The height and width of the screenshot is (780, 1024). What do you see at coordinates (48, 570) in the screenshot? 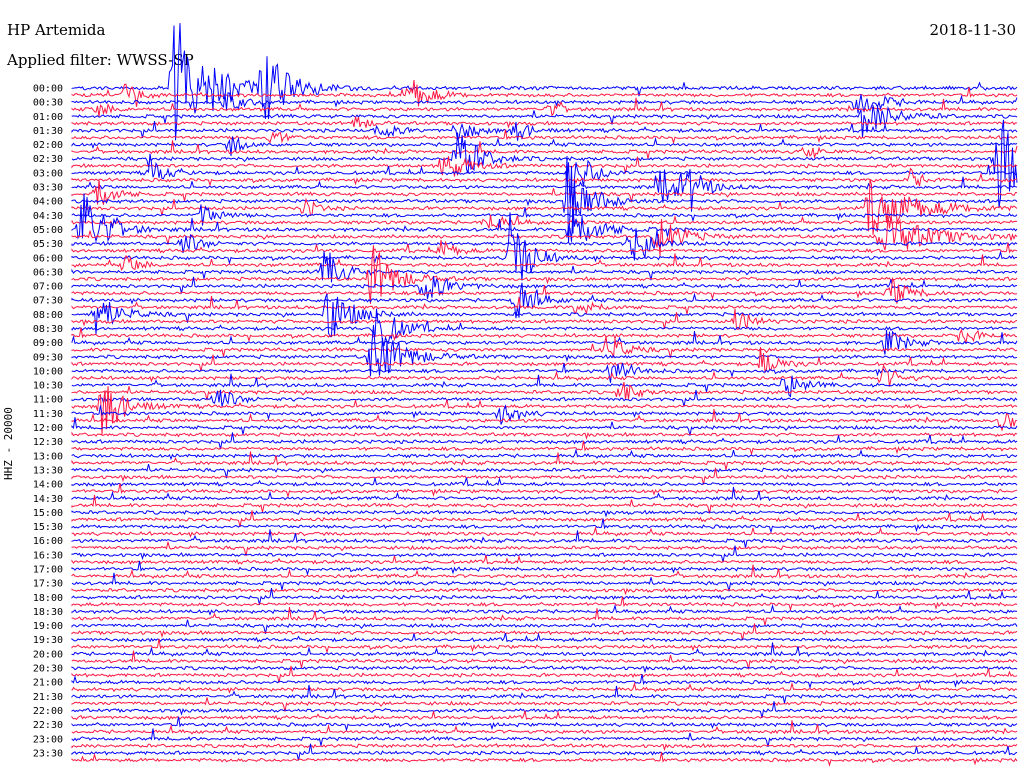
I see `time-tick-label: 17:00` at bounding box center [48, 570].